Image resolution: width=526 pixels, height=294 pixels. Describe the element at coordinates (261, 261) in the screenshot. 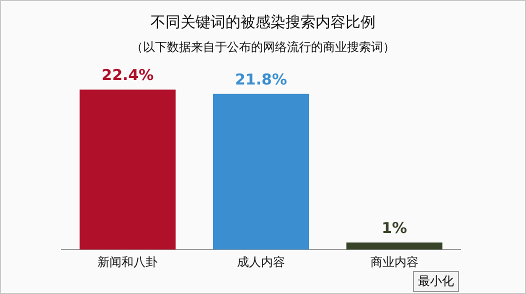

I see `x-tick-label: 成人内容` at that location.